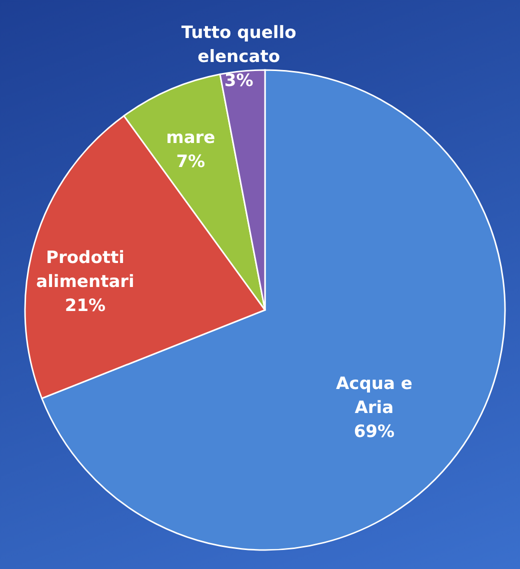  Describe the element at coordinates (374, 432) in the screenshot. I see `data-label: 69%` at that location.